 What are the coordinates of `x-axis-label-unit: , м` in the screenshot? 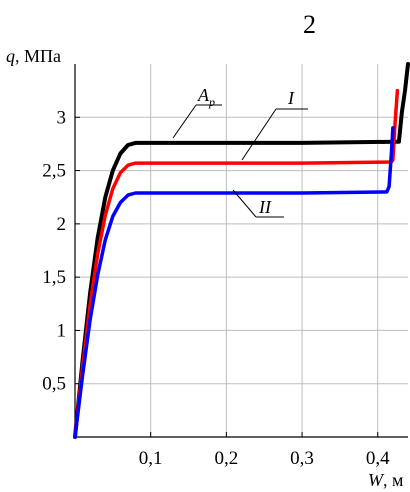 It's located at (393, 480).